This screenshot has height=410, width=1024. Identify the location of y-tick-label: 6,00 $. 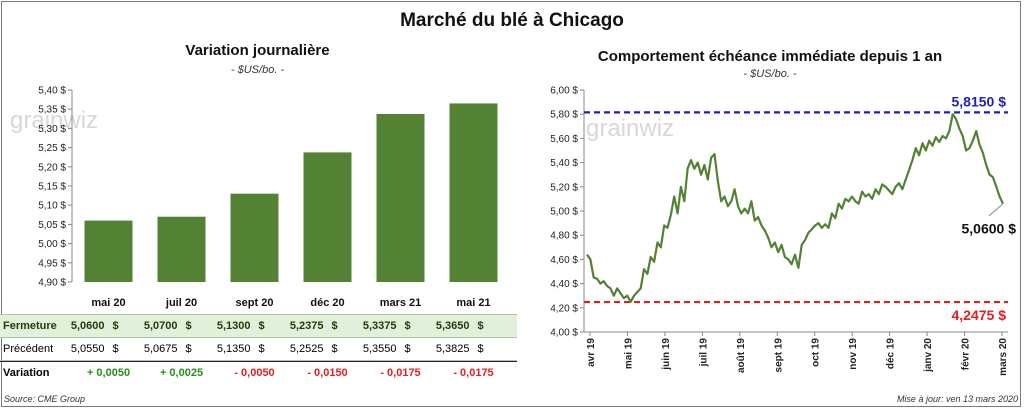
(564, 91).